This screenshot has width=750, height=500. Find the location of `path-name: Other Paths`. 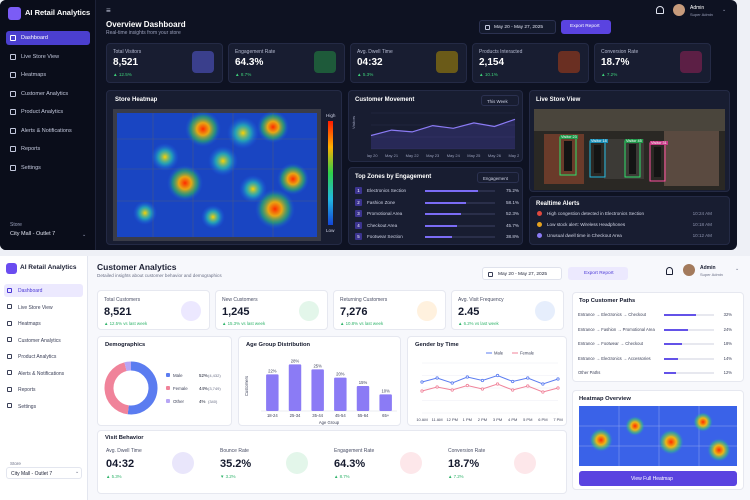

path-name: Other Paths is located at coordinates (589, 372).